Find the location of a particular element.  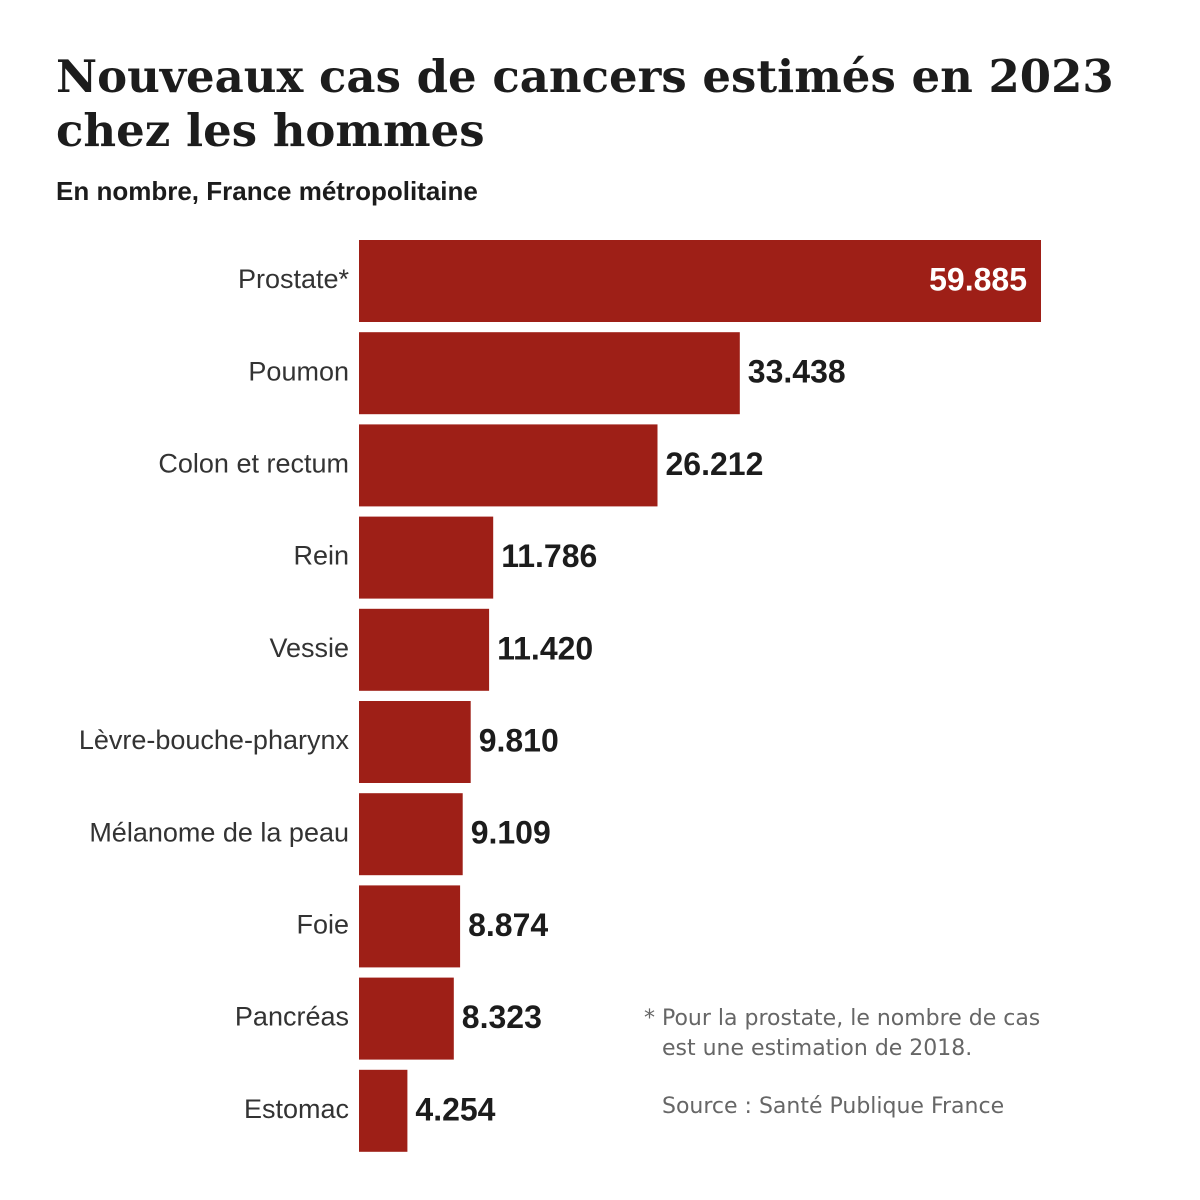

category-label: Pancréas is located at coordinates (292, 1017).